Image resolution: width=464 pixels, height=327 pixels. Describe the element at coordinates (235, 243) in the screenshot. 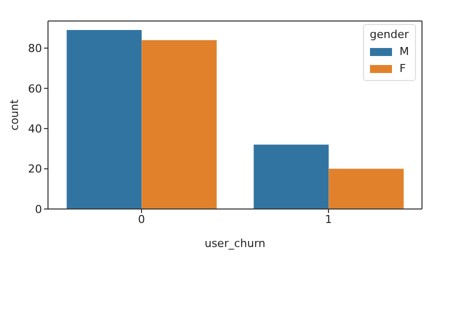

I see `x-axis-title: user_churn` at that location.